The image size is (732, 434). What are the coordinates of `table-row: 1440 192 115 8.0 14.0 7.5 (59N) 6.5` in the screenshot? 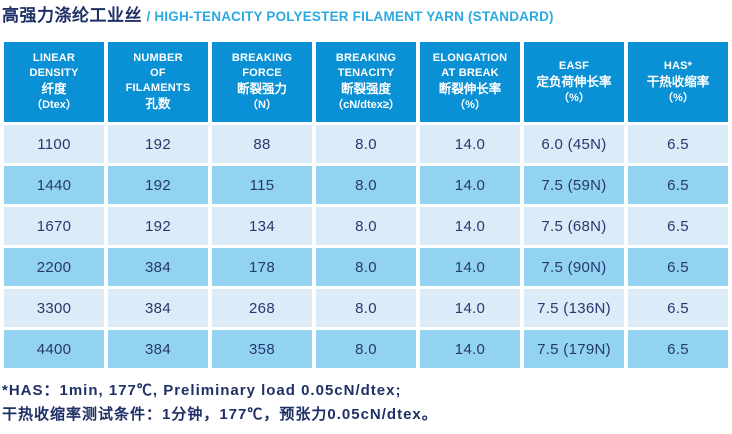 It's located at (366, 185).